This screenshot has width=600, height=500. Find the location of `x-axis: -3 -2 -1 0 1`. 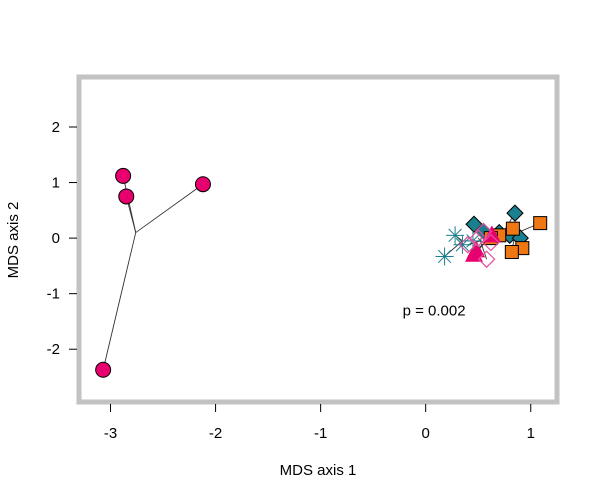

x-axis: -3 -2 -1 0 1 is located at coordinates (319, 423).